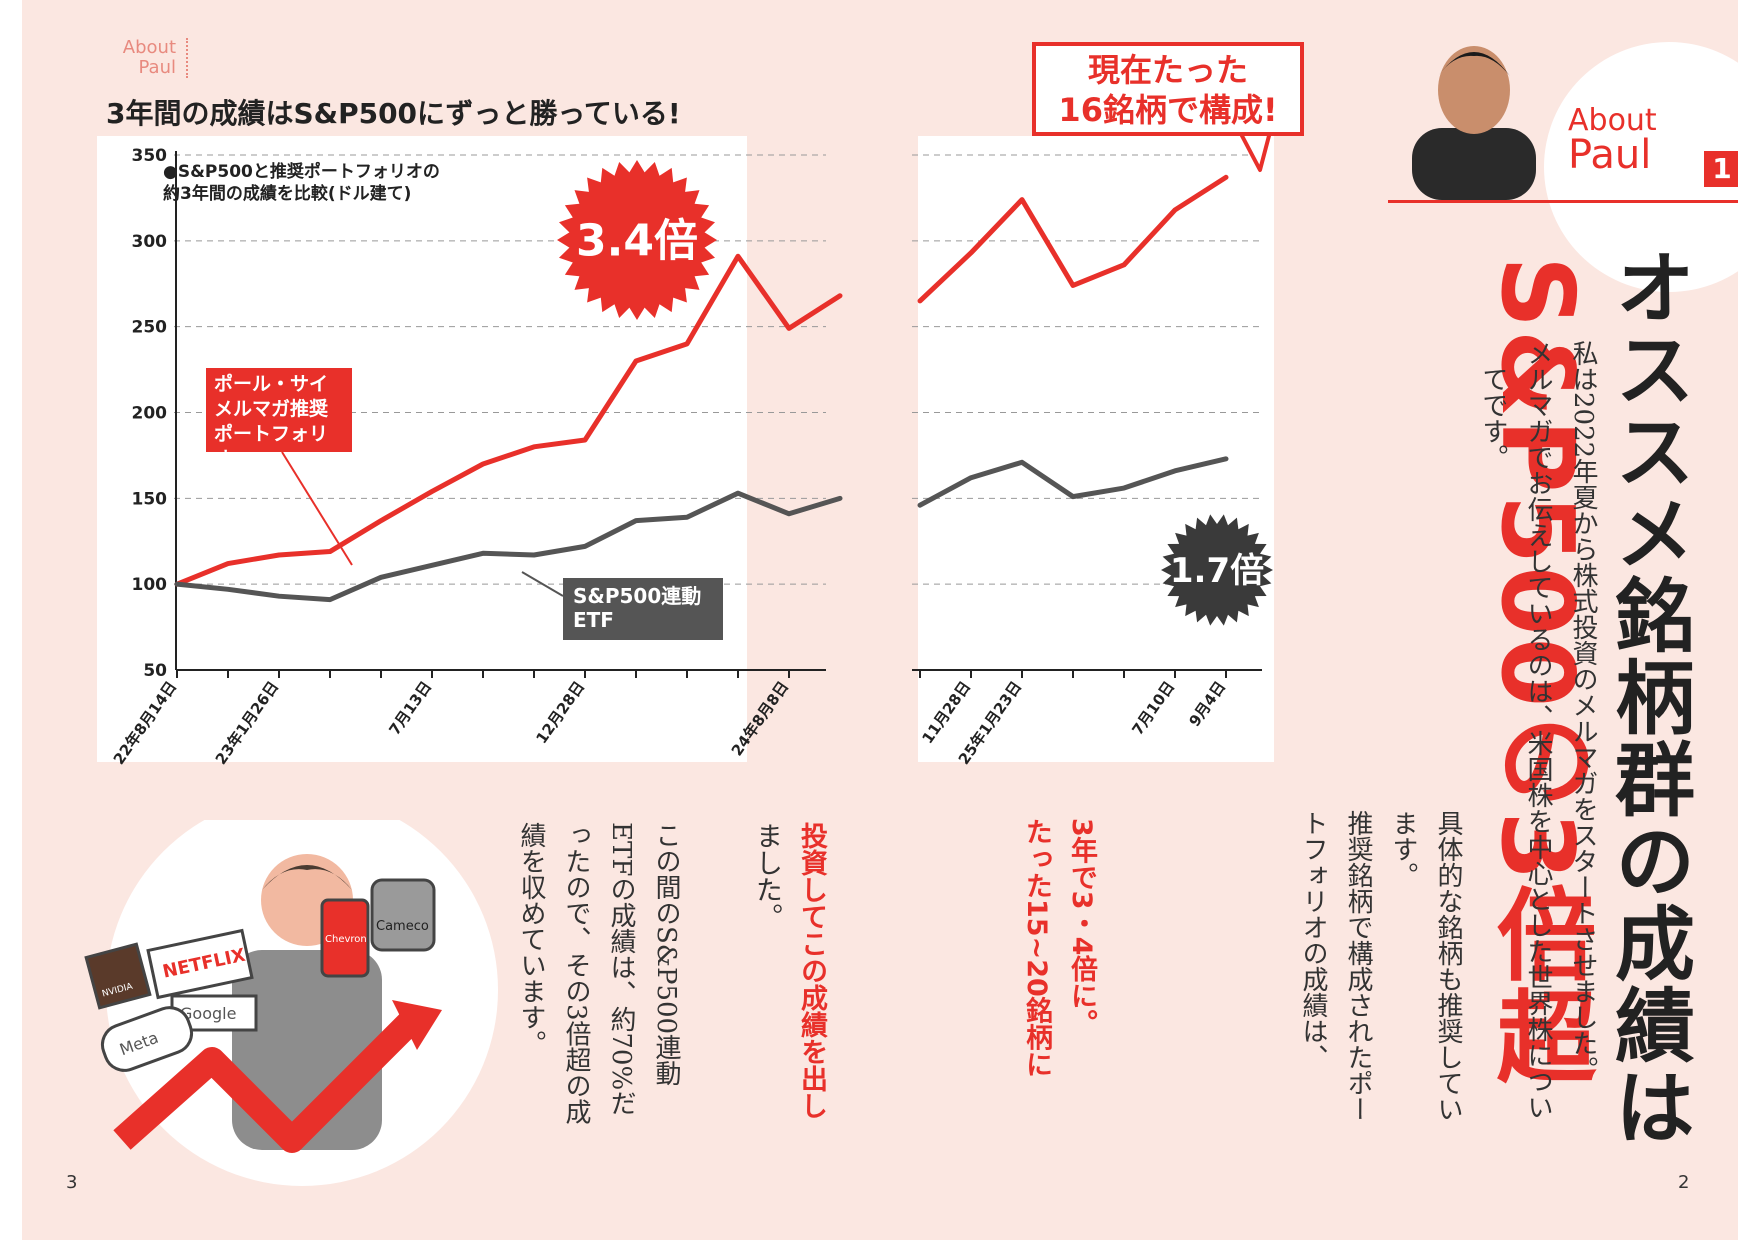 The image size is (1754, 1240). I want to click on page-number-right: 2, so click(1684, 1182).